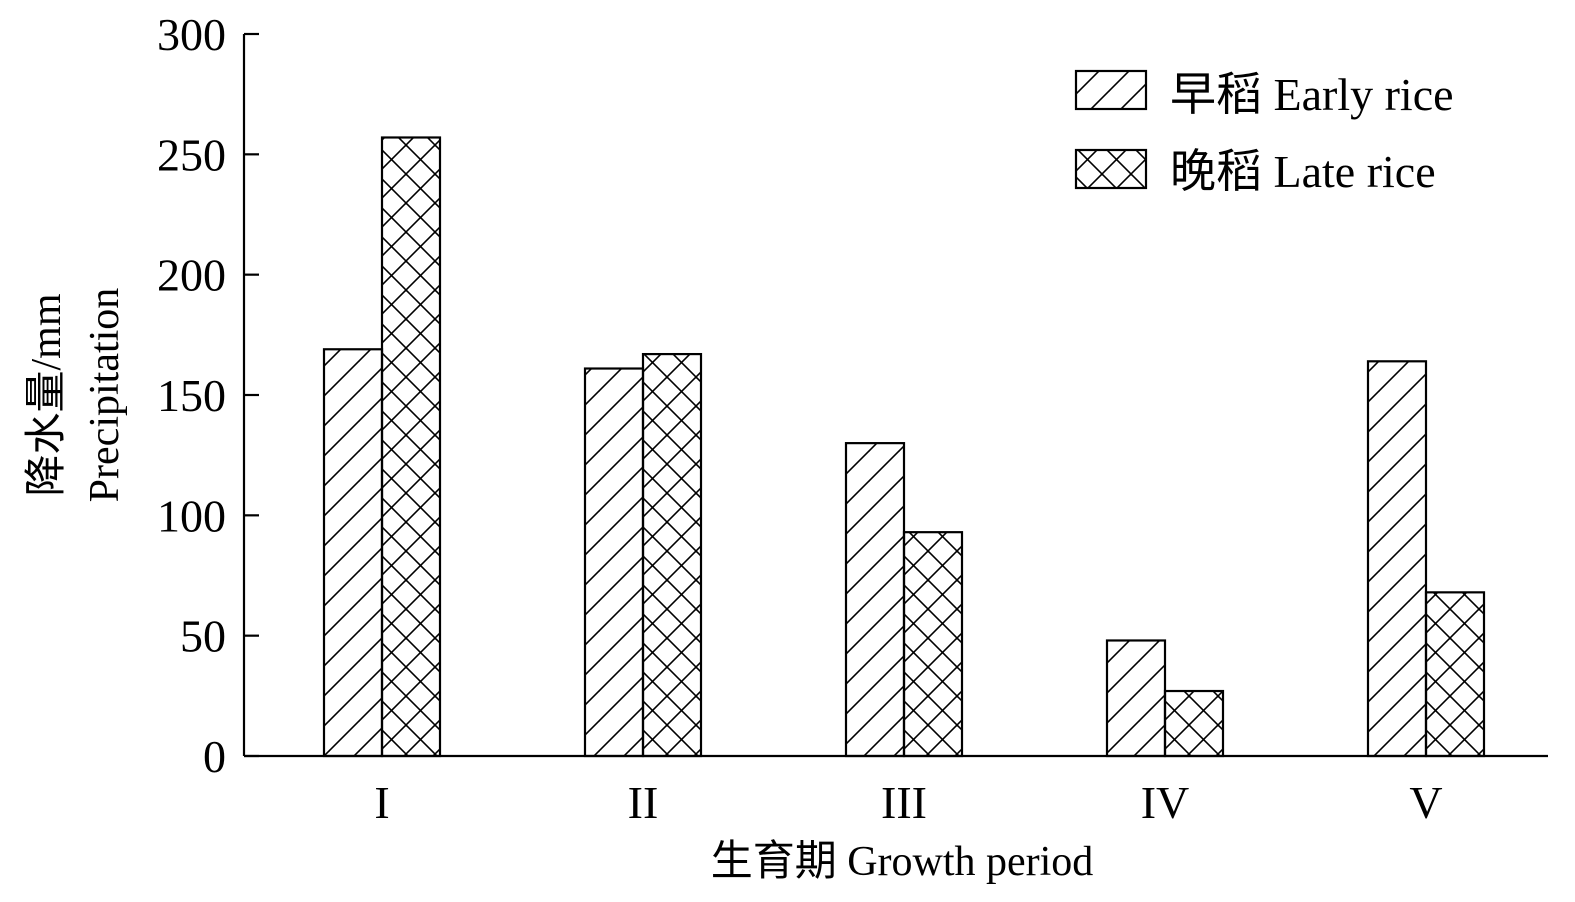 This screenshot has height=902, width=1575. I want to click on y-tick-label-300: 300, so click(191, 34).